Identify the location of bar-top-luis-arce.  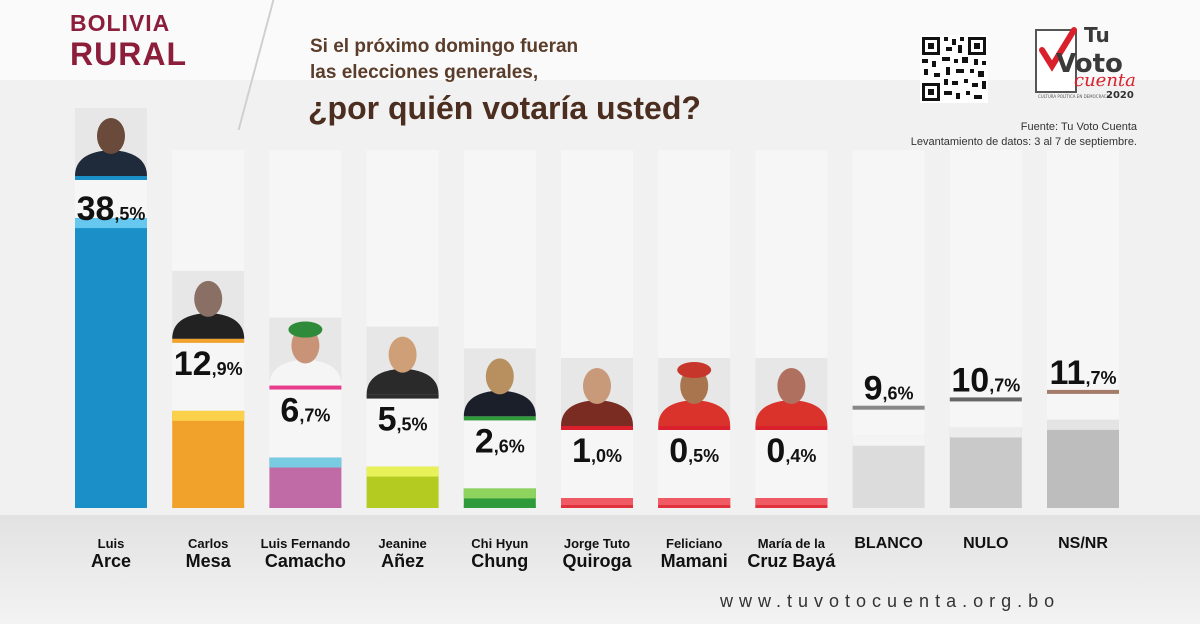
(111, 223).